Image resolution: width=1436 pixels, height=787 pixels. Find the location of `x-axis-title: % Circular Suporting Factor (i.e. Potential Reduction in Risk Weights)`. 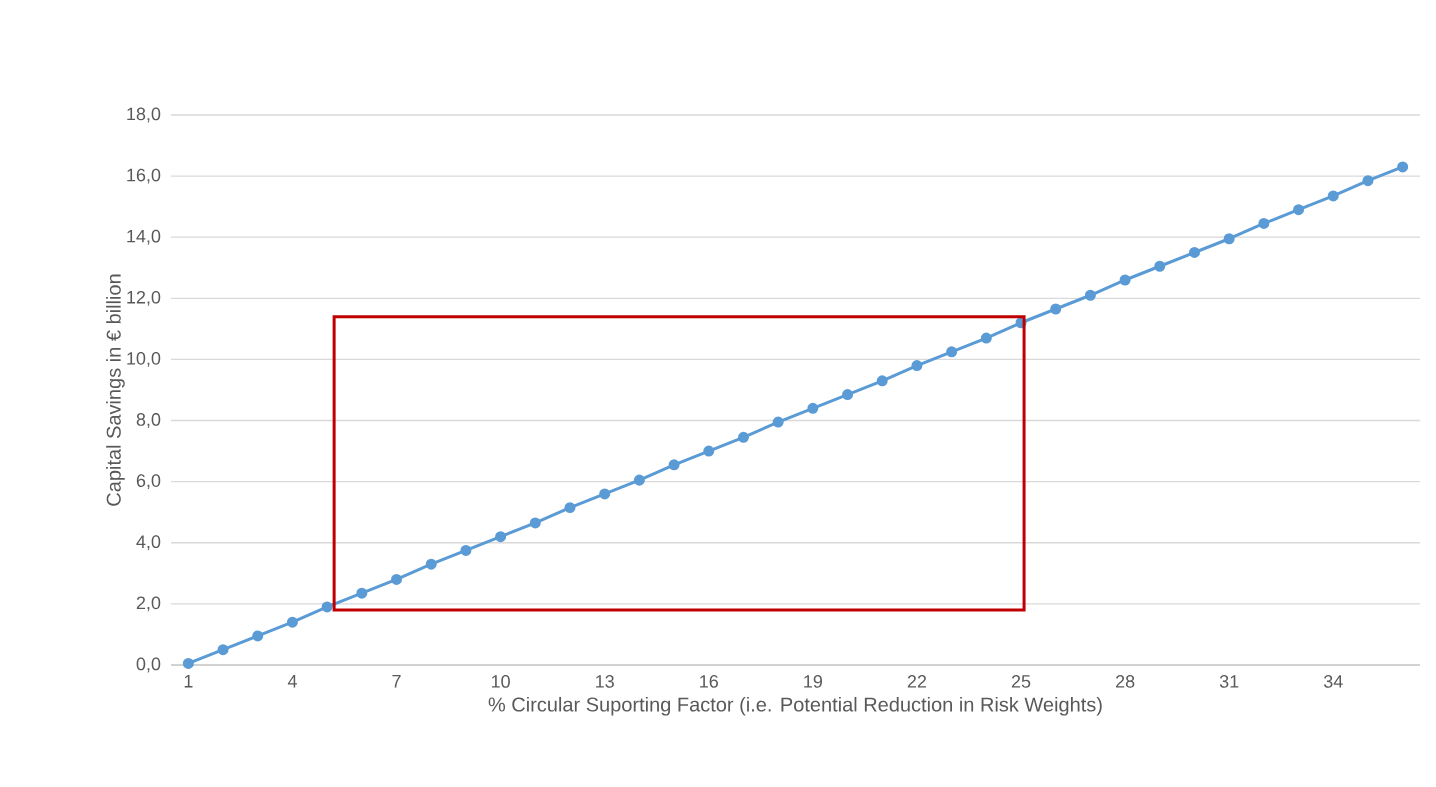

x-axis-title: % Circular Suporting Factor (i.e. Potential Reduction in Risk Weights) is located at coordinates (795, 706).